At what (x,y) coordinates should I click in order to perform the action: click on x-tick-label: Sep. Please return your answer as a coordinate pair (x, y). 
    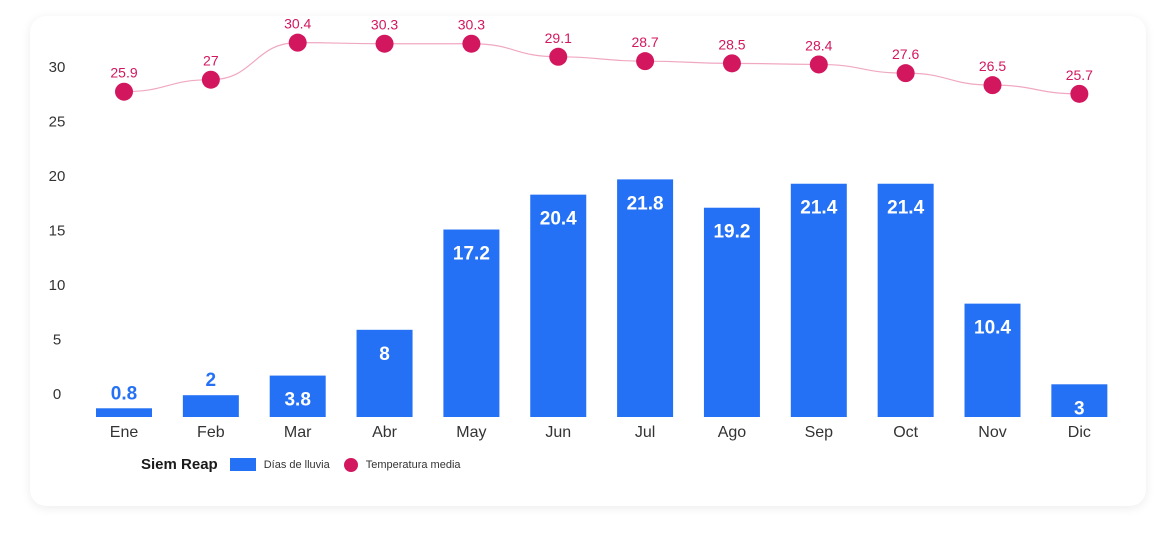
    Looking at the image, I should click on (819, 432).